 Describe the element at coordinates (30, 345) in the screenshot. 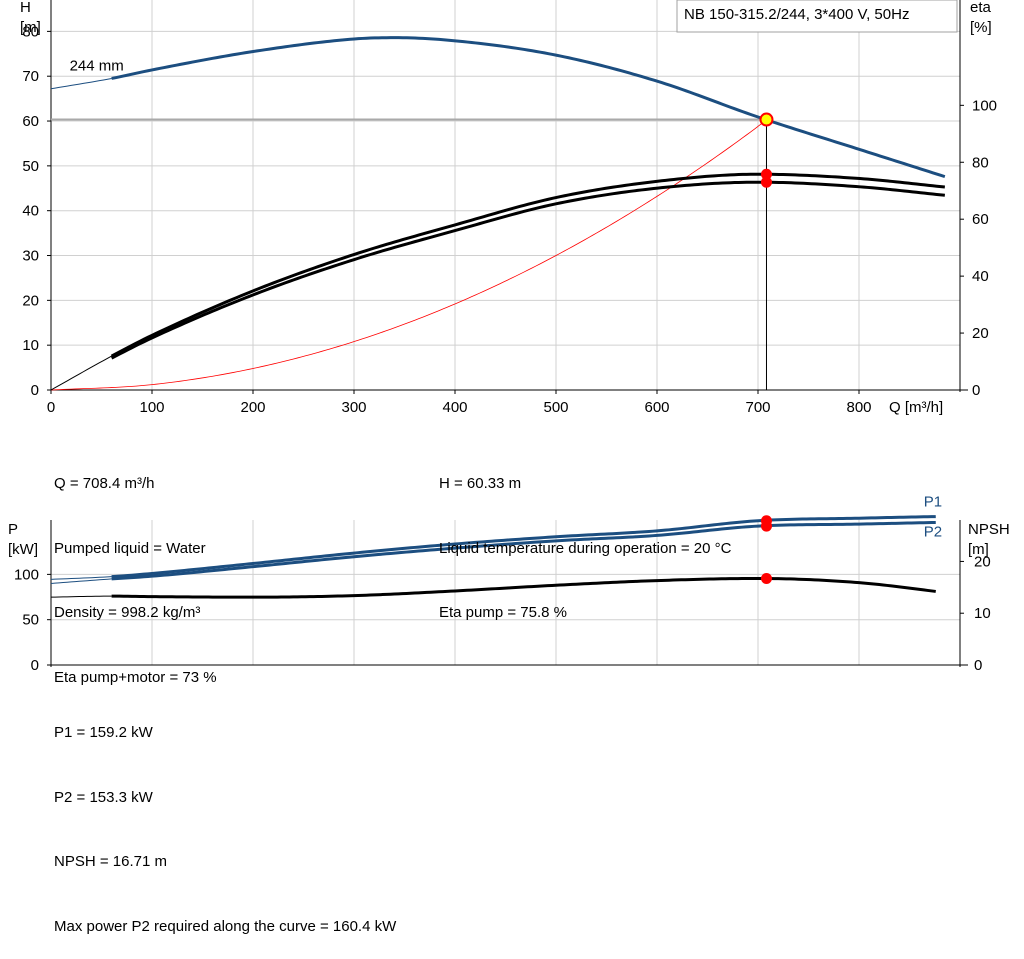

I see `top-y-tick-label-10: 10` at that location.